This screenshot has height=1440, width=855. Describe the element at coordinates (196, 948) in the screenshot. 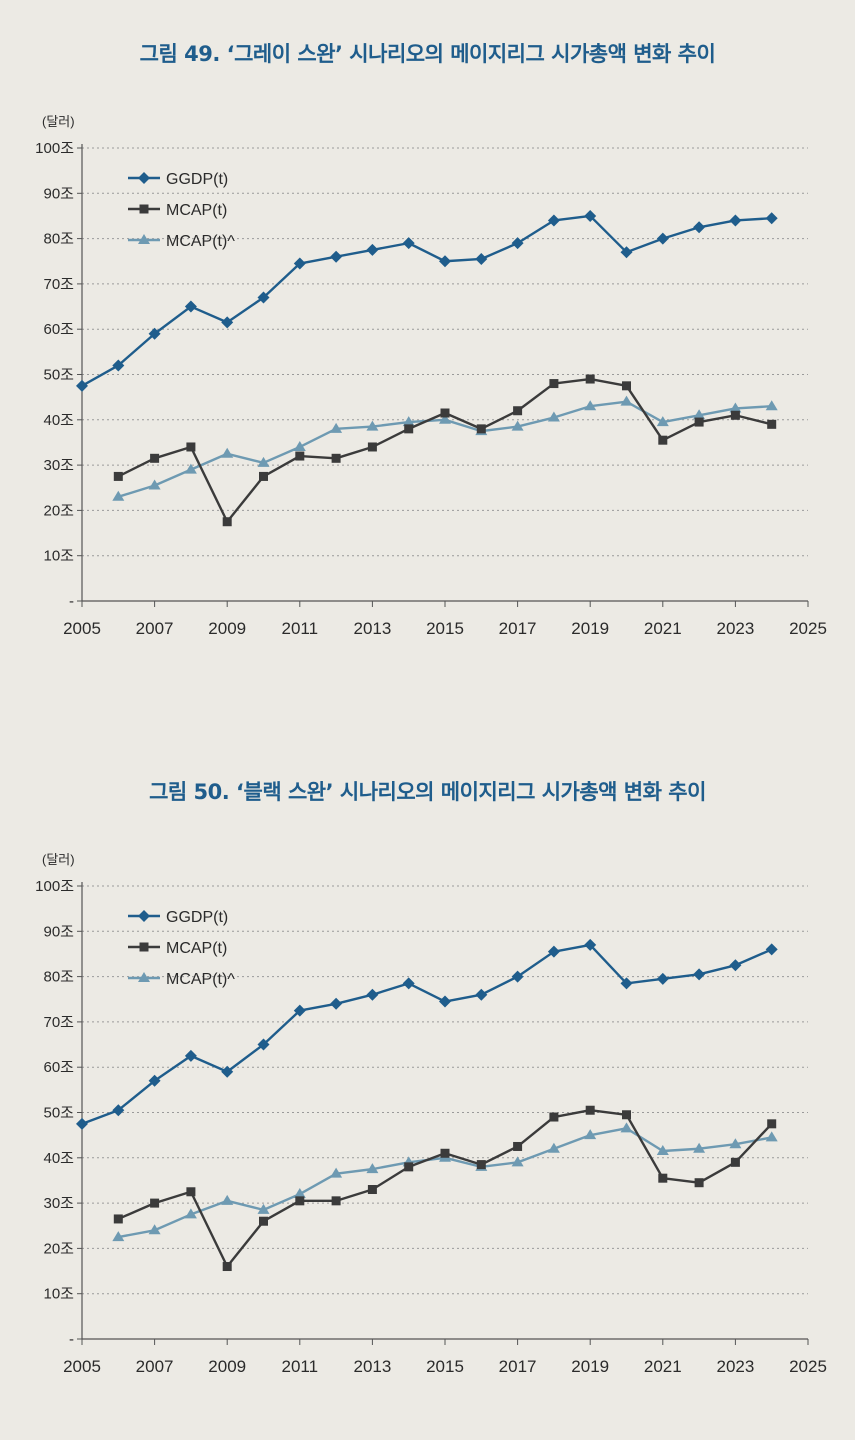

I see `legend-label: MCAP(t)` at that location.